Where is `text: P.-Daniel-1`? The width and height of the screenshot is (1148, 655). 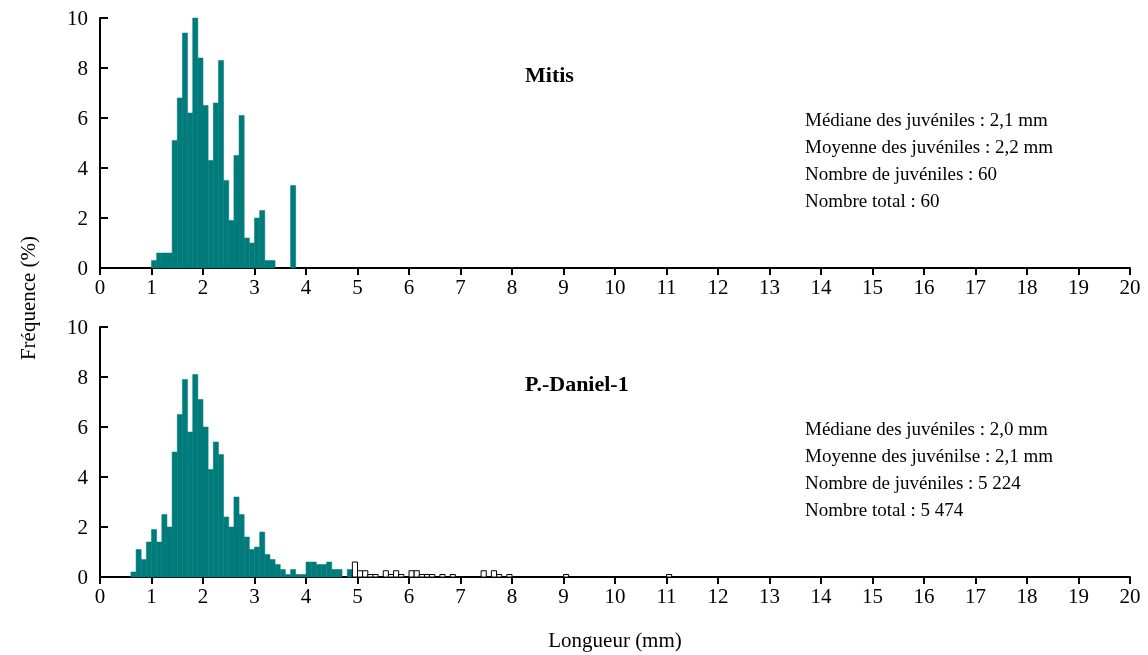 text: P.-Daniel-1 is located at coordinates (577, 383).